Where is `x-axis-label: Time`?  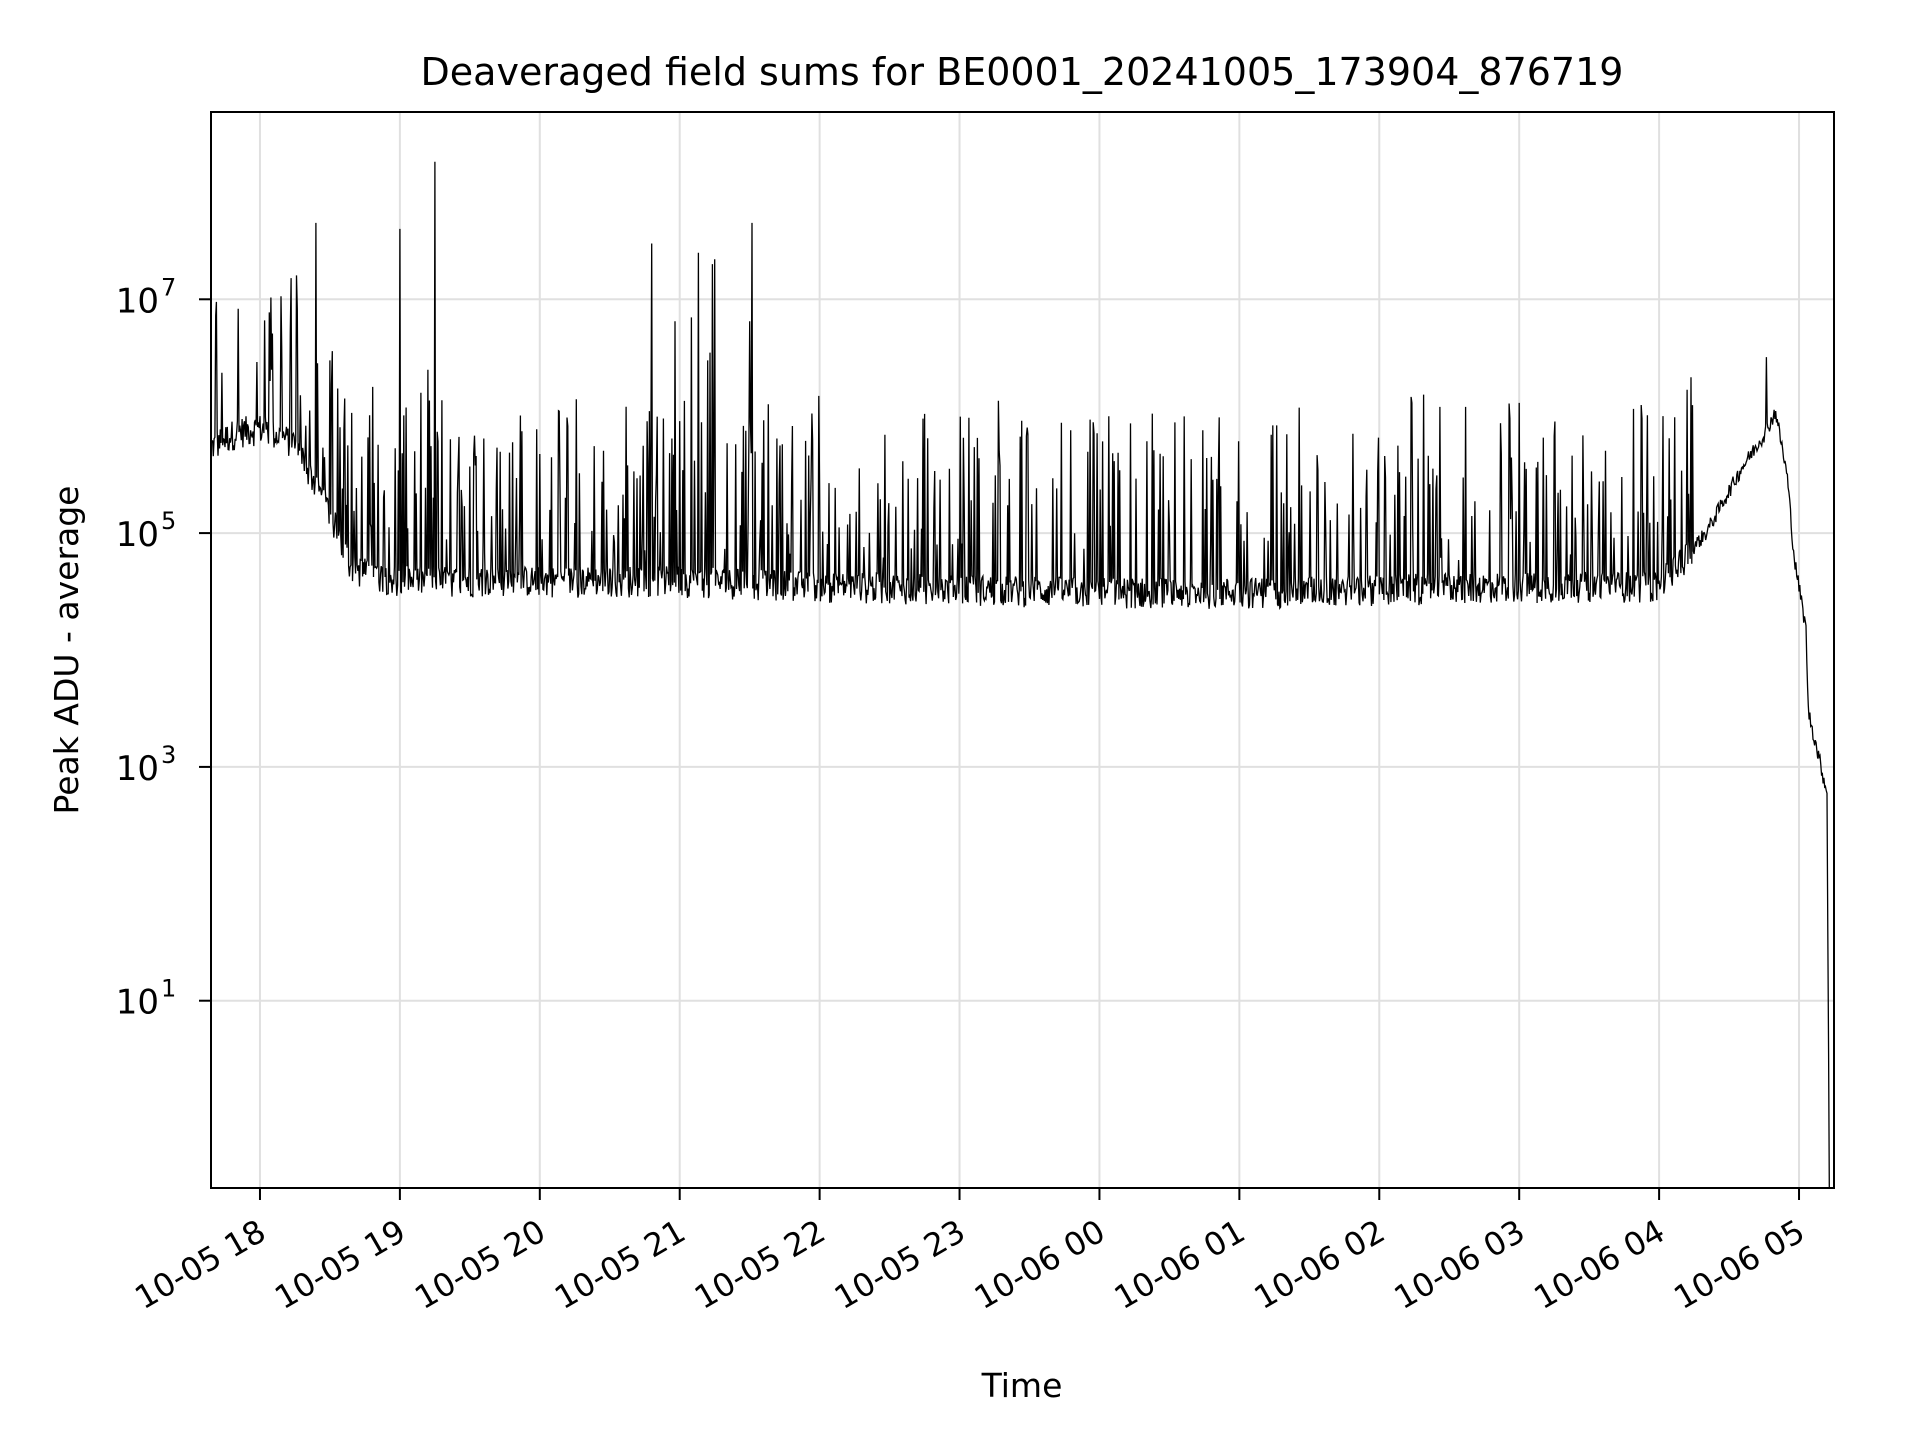 x-axis-label: Time is located at coordinates (1022, 1385).